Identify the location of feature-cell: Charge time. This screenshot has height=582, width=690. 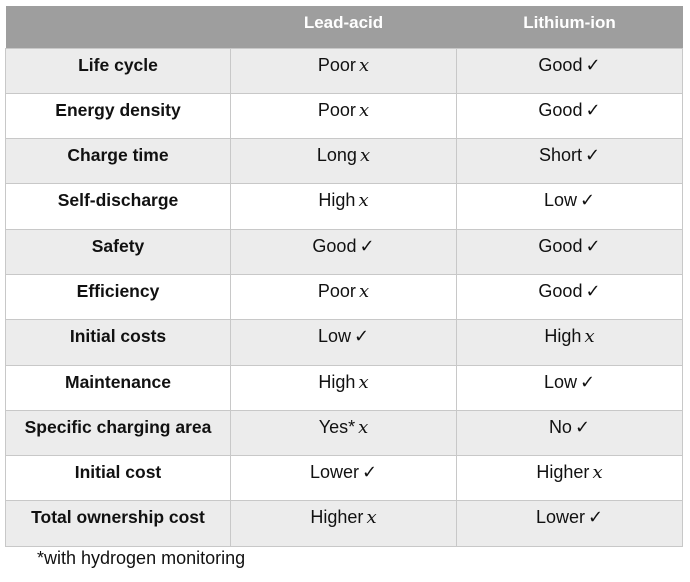
(118, 161).